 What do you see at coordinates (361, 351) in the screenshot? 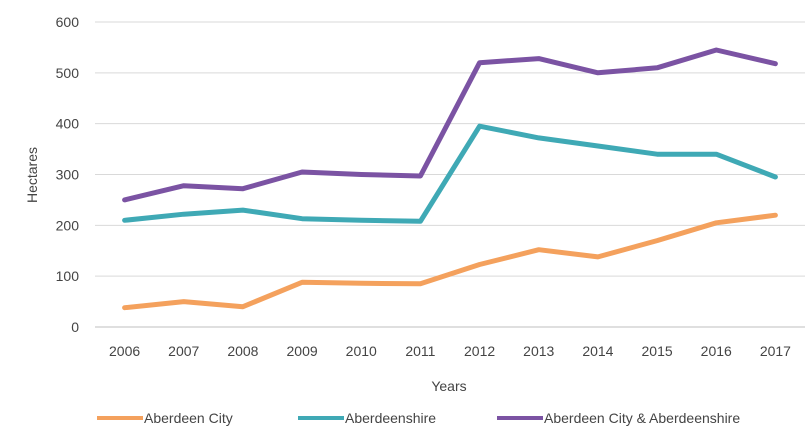
I see `x-tick-label: 2010` at bounding box center [361, 351].